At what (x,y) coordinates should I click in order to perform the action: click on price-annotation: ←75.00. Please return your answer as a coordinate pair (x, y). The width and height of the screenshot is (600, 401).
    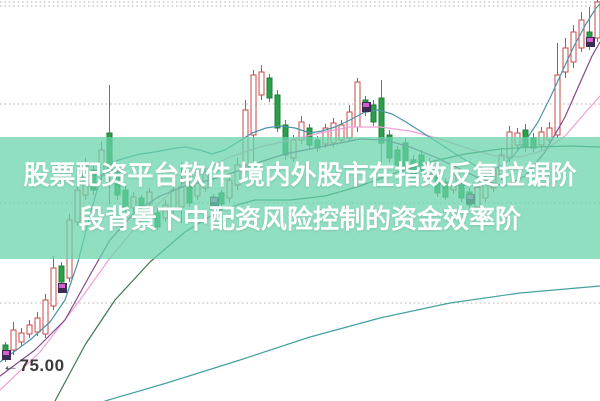
    Looking at the image, I should click on (33, 366).